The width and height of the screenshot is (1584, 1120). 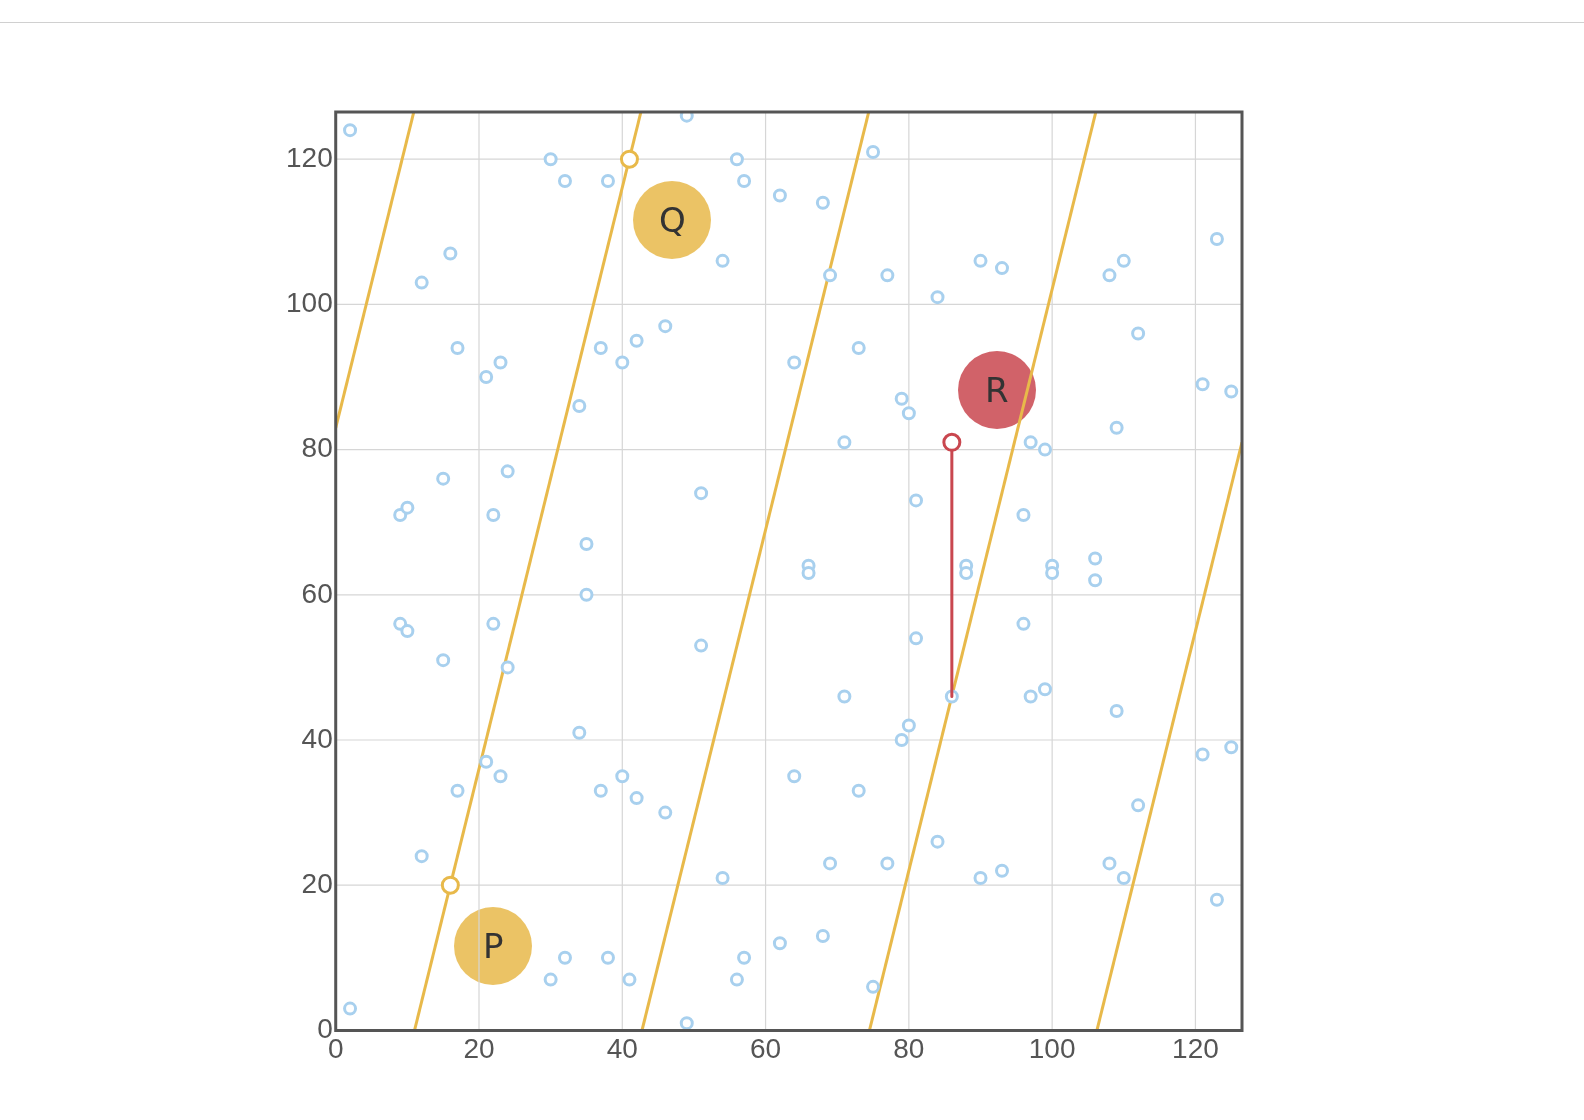 I want to click on x-tick-label: 80, so click(x=909, y=1048).